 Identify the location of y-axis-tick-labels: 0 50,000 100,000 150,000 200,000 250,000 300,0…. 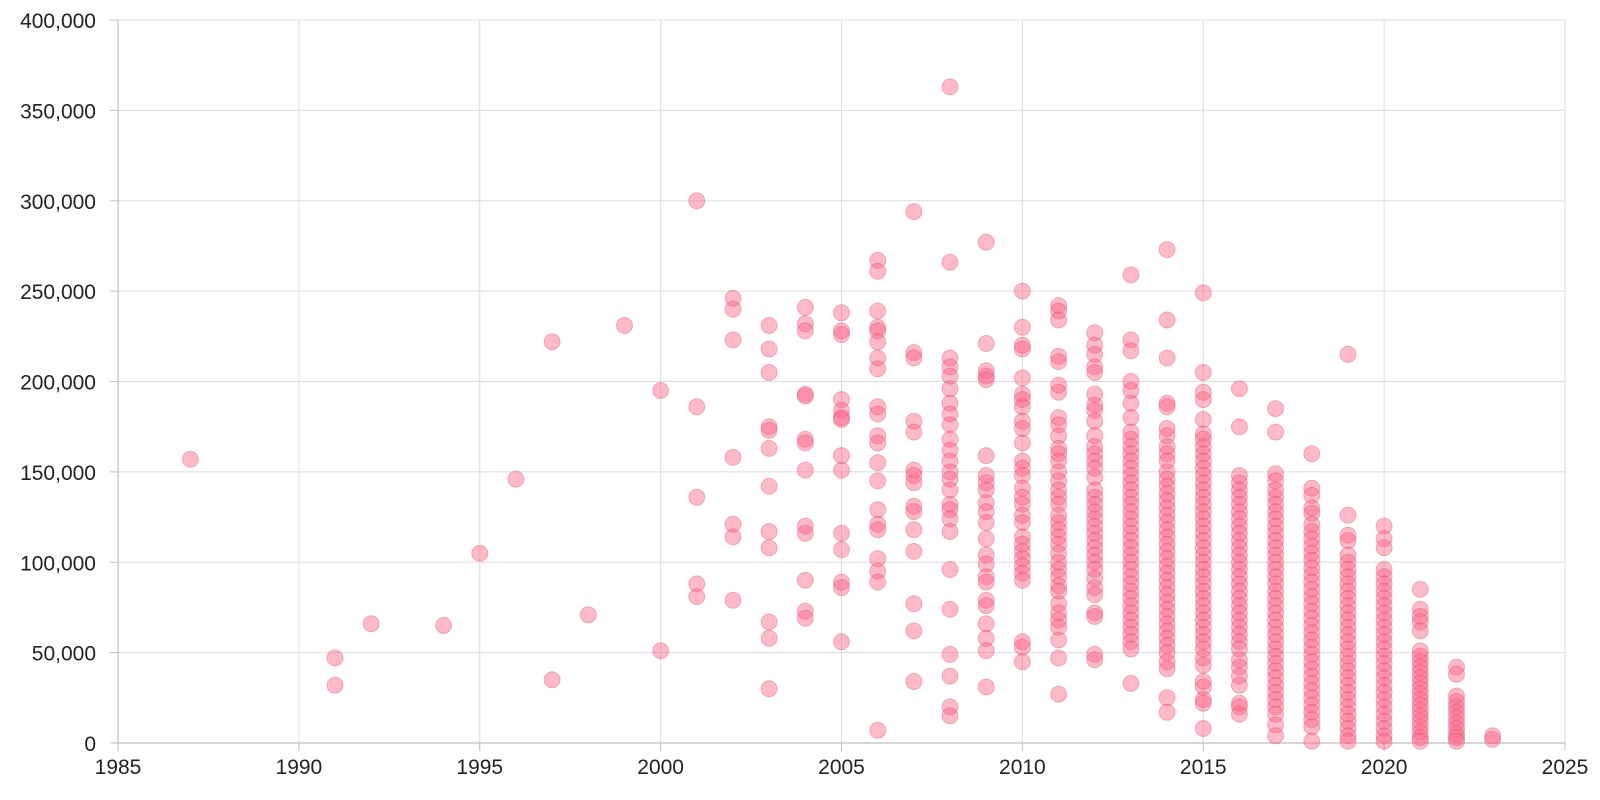
(58, 383).